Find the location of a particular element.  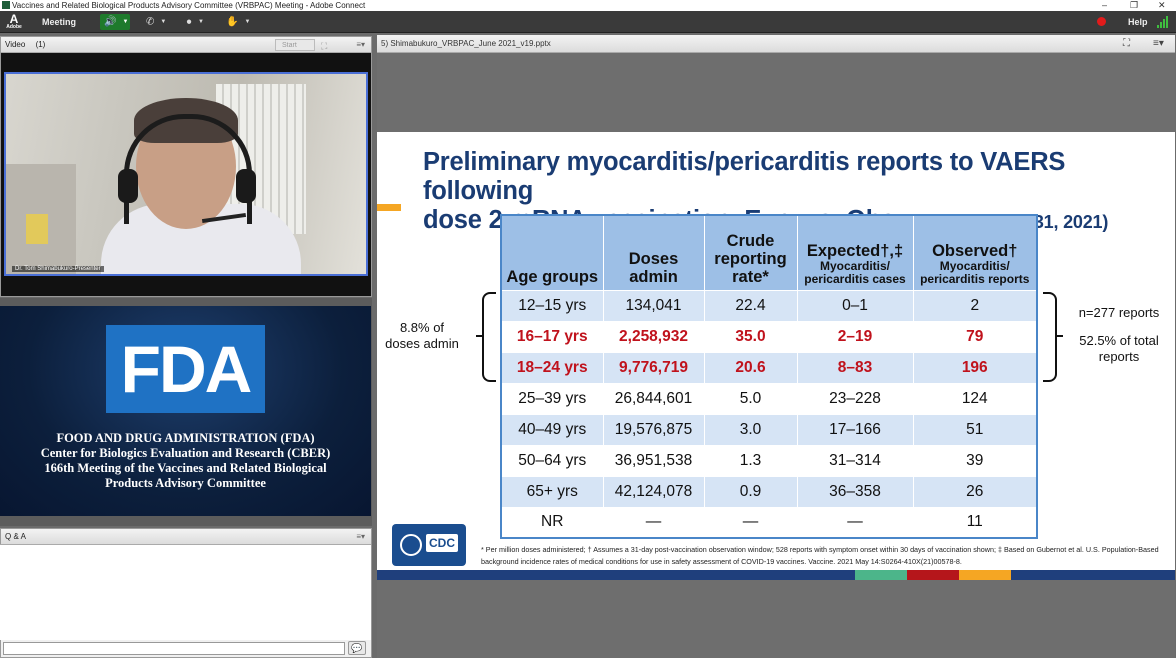

help-menu: Help is located at coordinates (1138, 22).